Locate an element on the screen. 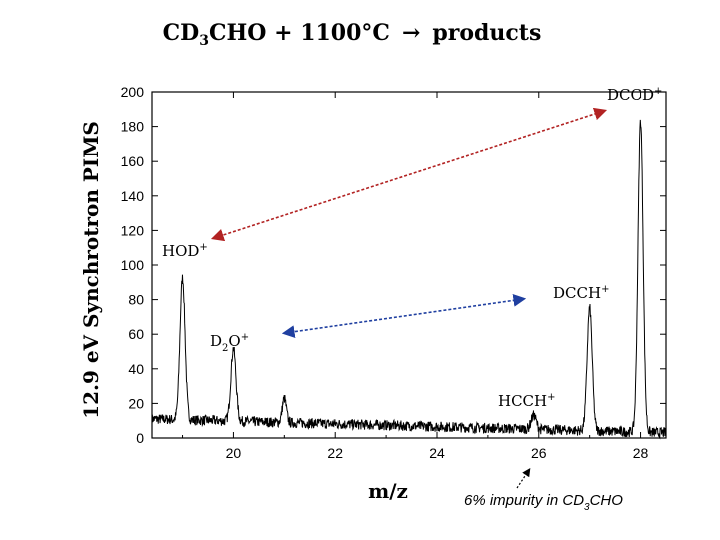 This screenshot has width=720, height=540. chart-title: CD3CHO + 1100°C → products is located at coordinates (352, 34).